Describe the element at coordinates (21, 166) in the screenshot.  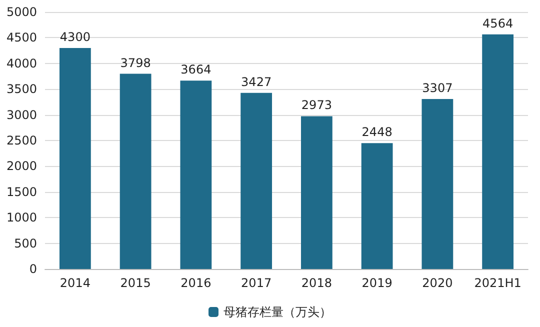
I see `y-tick-label: 2000` at that location.